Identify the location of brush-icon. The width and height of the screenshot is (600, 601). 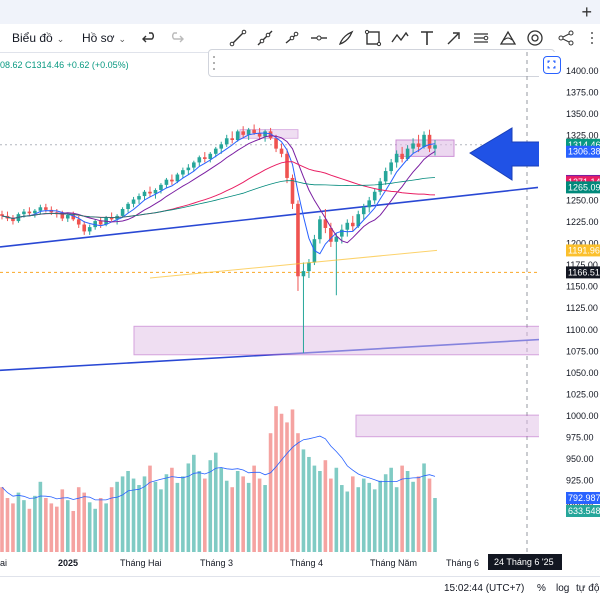
(346, 38).